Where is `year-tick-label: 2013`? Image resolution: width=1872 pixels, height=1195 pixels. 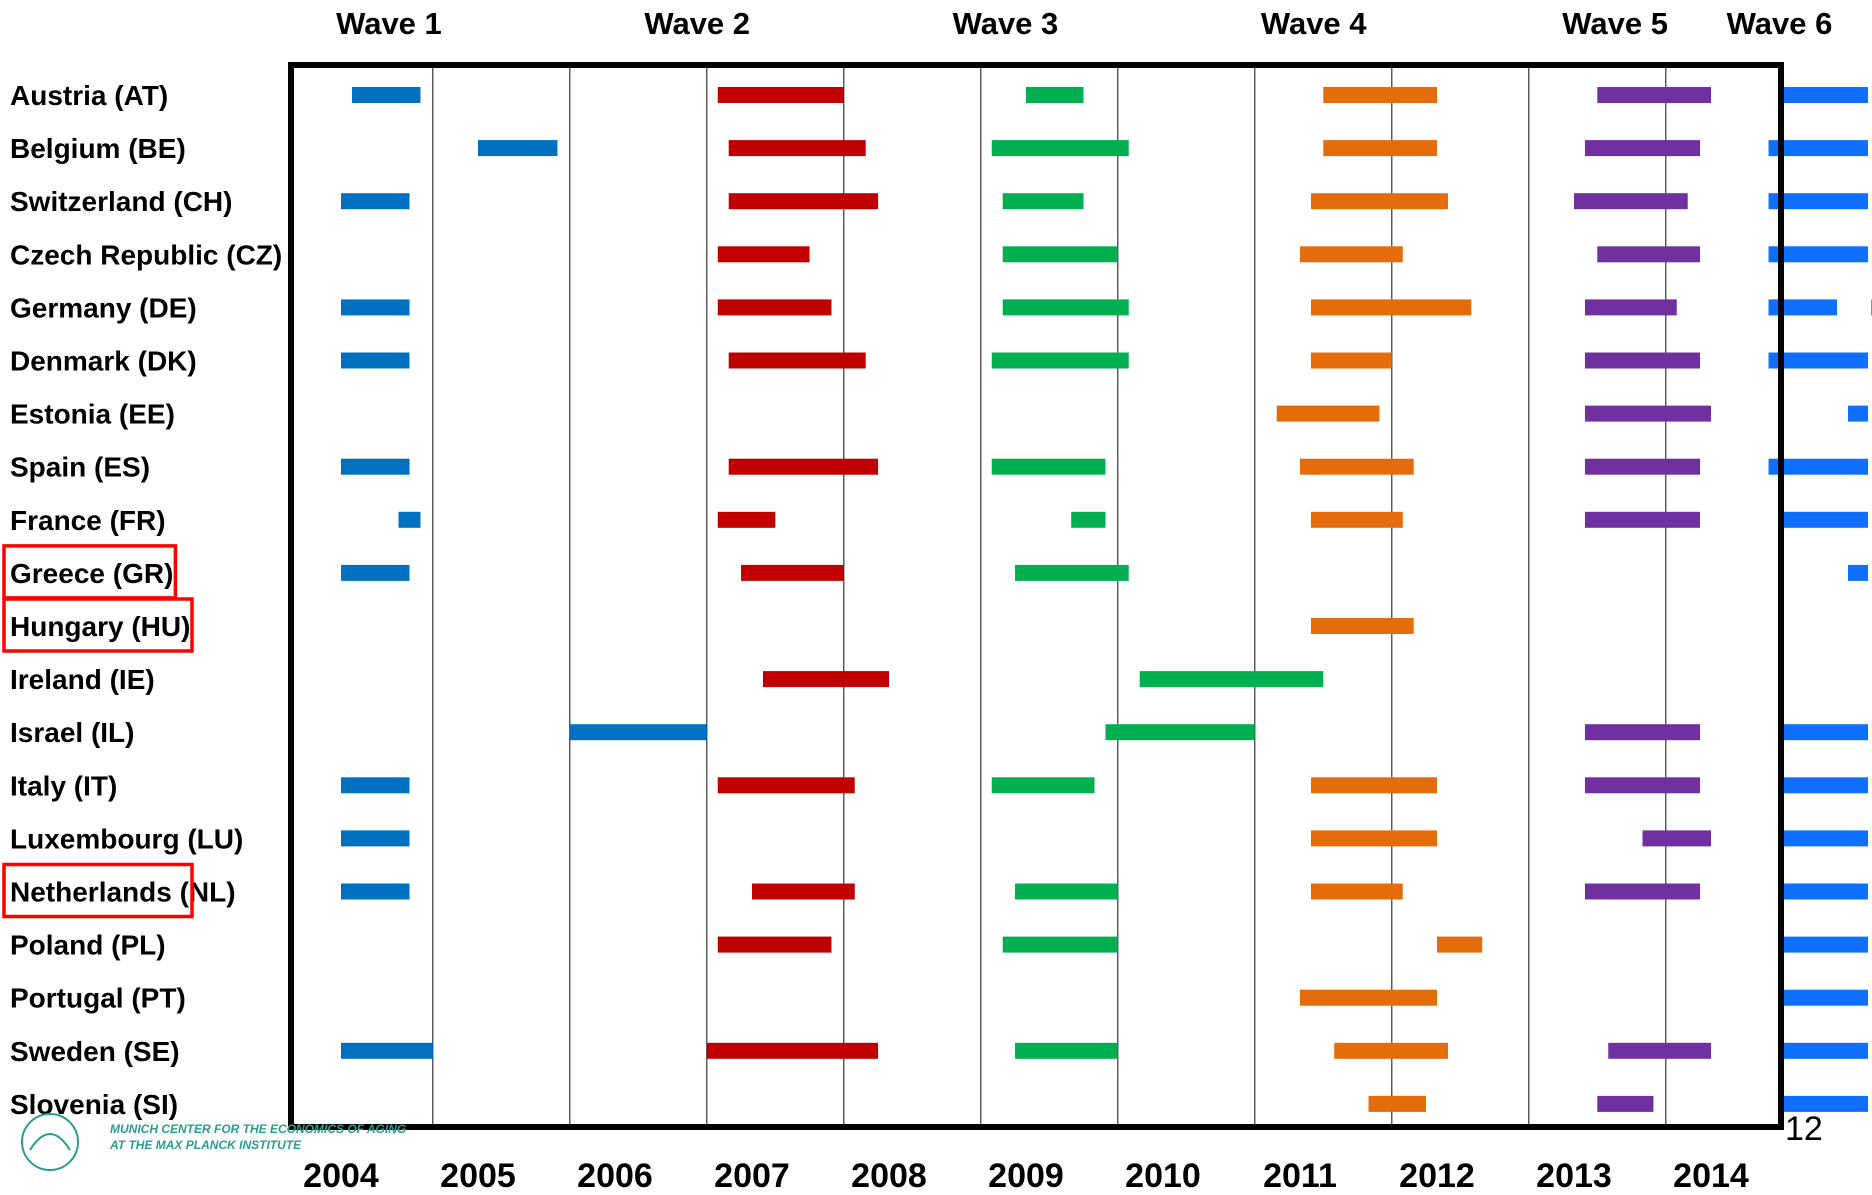 year-tick-label: 2013 is located at coordinates (1574, 1176).